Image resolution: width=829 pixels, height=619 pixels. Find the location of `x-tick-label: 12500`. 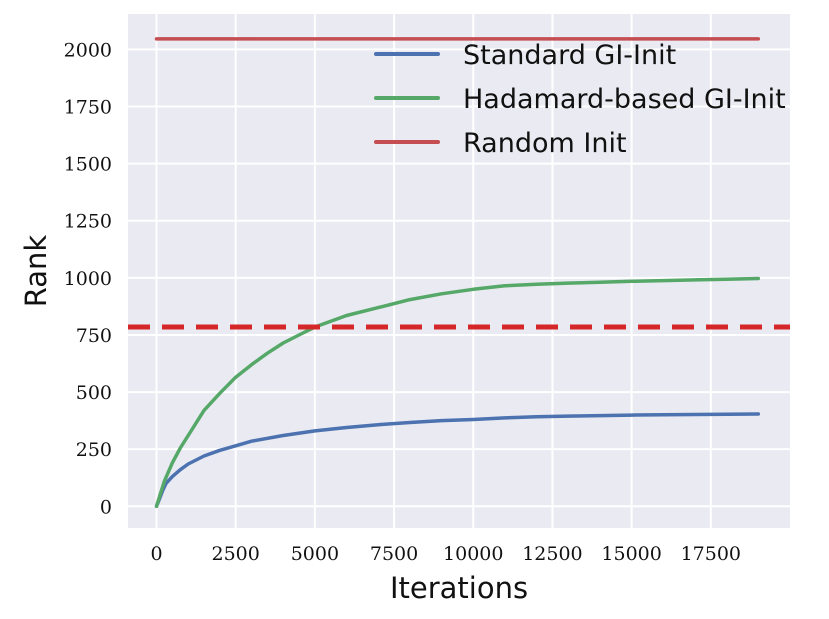

x-tick-label: 12500 is located at coordinates (552, 554).